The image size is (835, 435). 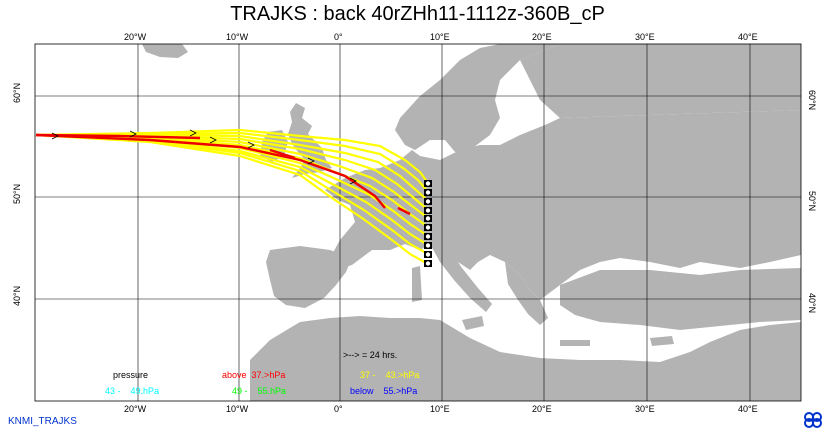 What do you see at coordinates (17, 92) in the screenshot?
I see `lat-label-left: 60°N` at bounding box center [17, 92].